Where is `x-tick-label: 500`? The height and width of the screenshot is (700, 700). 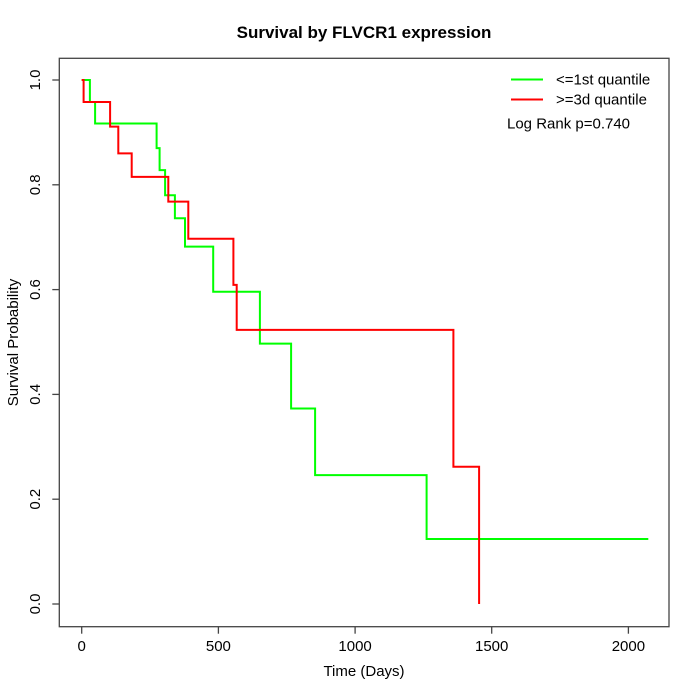
x-tick-label: 500 is located at coordinates (218, 646).